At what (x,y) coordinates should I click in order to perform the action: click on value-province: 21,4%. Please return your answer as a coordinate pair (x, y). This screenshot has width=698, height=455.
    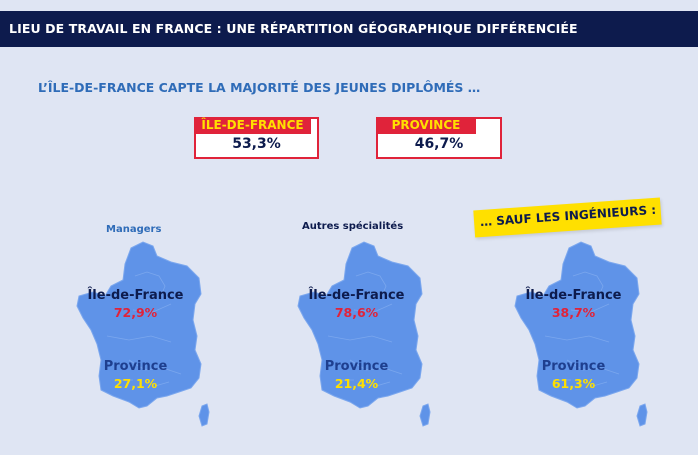
    Looking at the image, I should click on (356, 383).